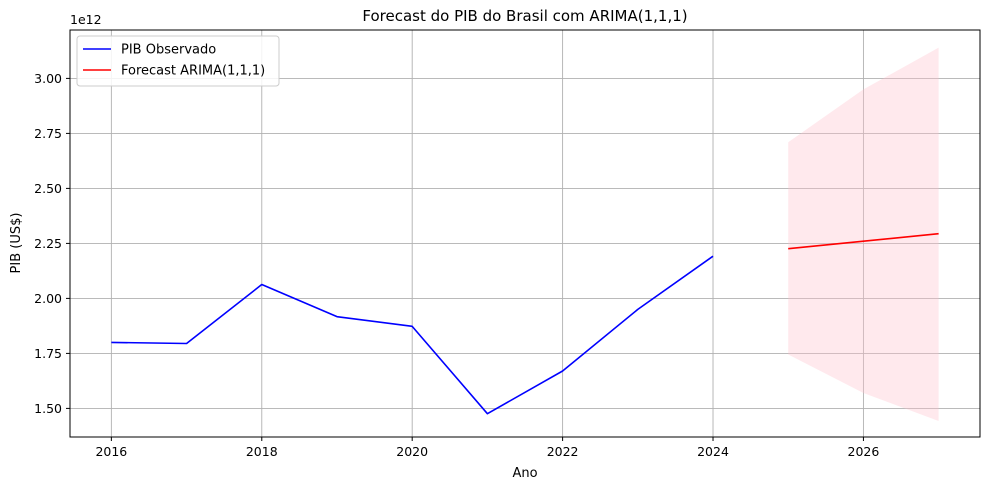  What do you see at coordinates (16, 243) in the screenshot?
I see `y-axis-label: PIB (US$)` at bounding box center [16, 243].